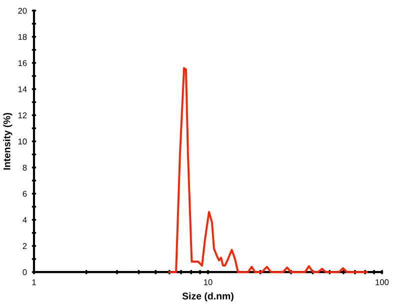  What do you see at coordinates (24, 167) in the screenshot?
I see `y-tick-label: 8` at bounding box center [24, 167].